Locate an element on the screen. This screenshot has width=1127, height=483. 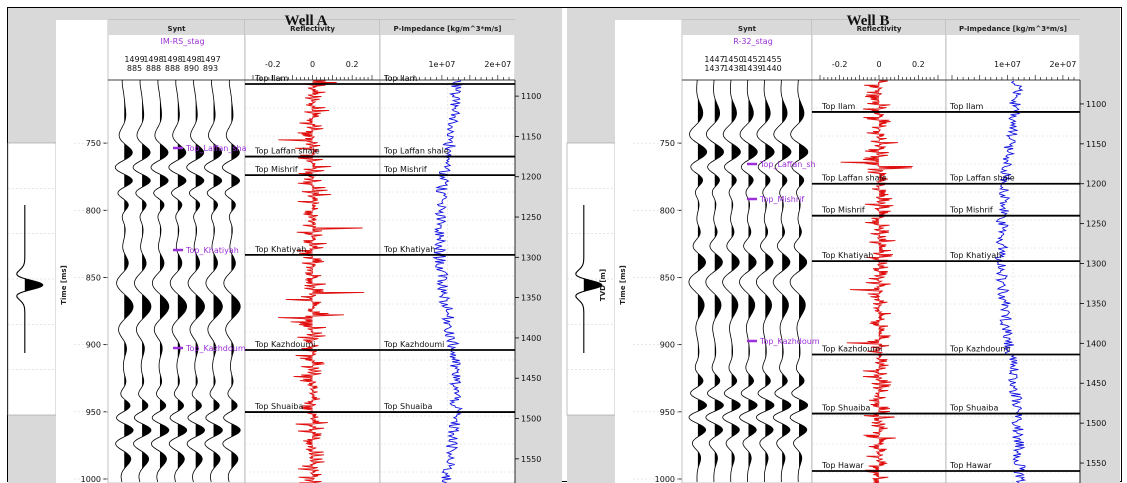
panel-b-depth-tick-label: 1550 is located at coordinates (1096, 463).